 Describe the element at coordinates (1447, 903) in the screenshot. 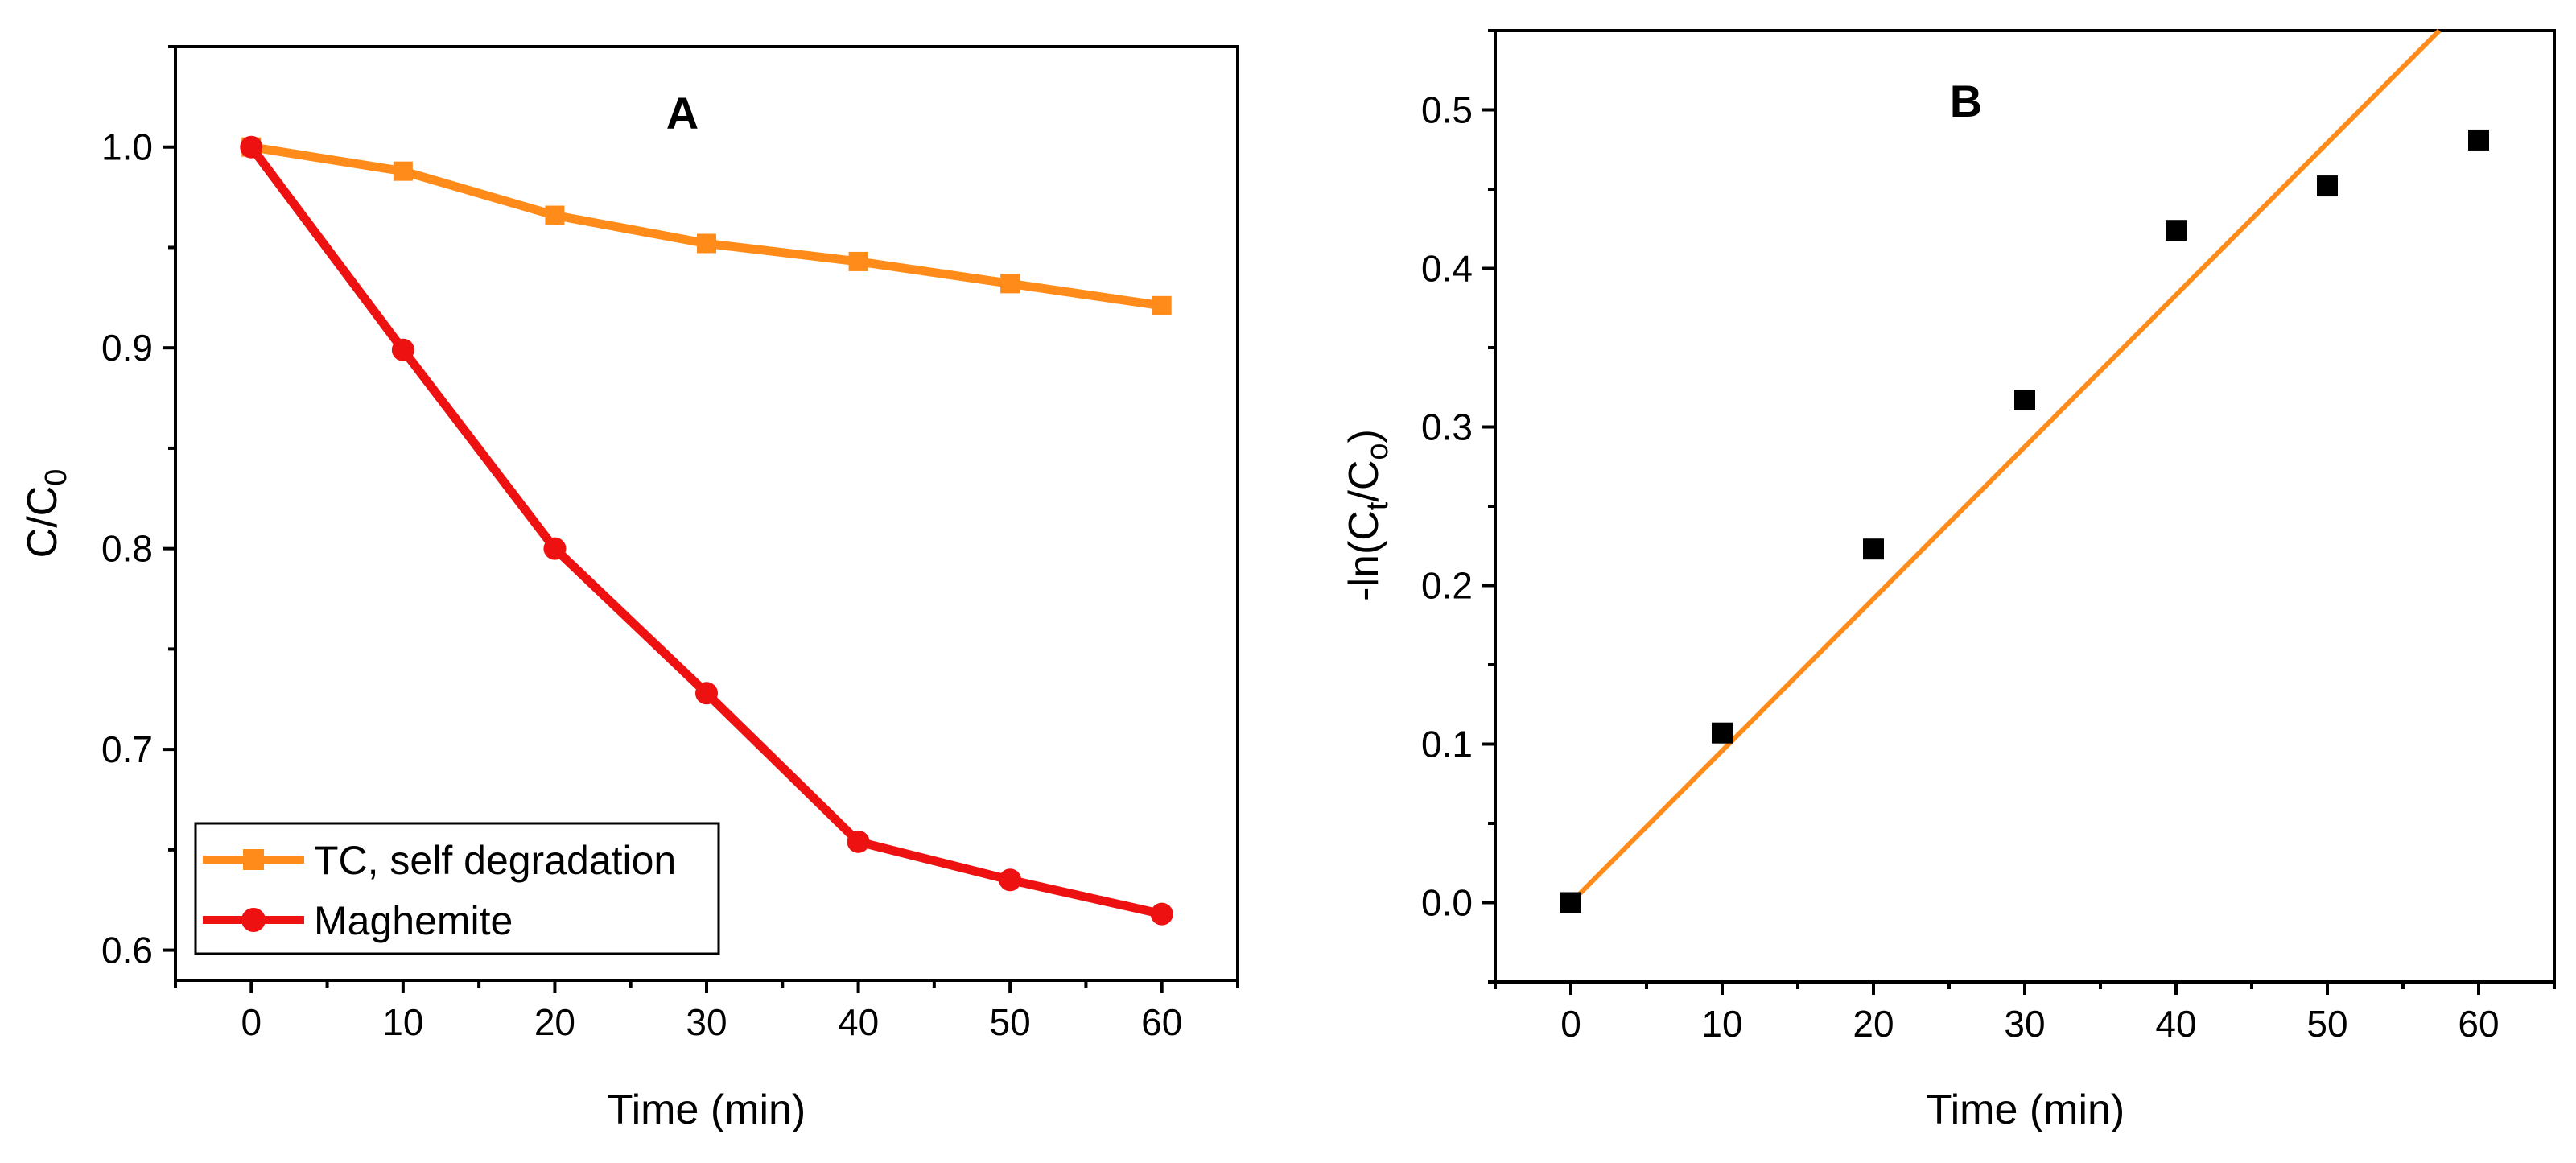

I see `panel-b-y-tick-label: 0.0` at that location.